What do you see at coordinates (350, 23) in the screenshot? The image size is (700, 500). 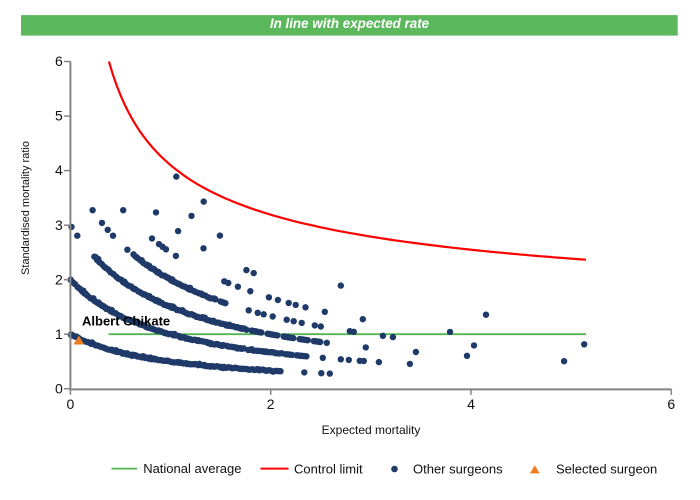 I see `svg-text: In line with expected rate` at bounding box center [350, 23].